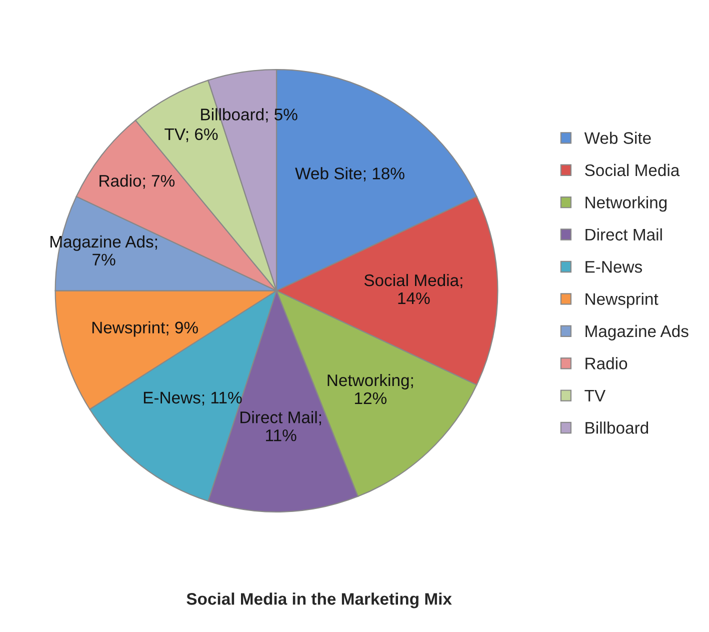 The image size is (709, 632). Describe the element at coordinates (637, 332) in the screenshot. I see `legend-label: Magazine Ads` at that location.